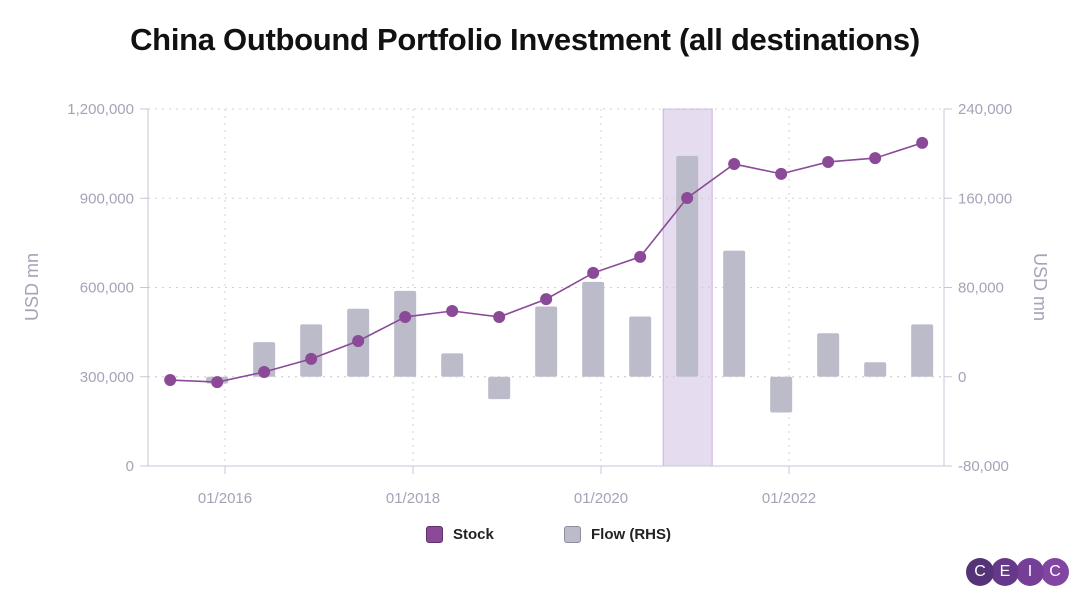 The height and width of the screenshot is (603, 1072). Describe the element at coordinates (107, 198) in the screenshot. I see `y-tick-label-left: 900,000` at that location.